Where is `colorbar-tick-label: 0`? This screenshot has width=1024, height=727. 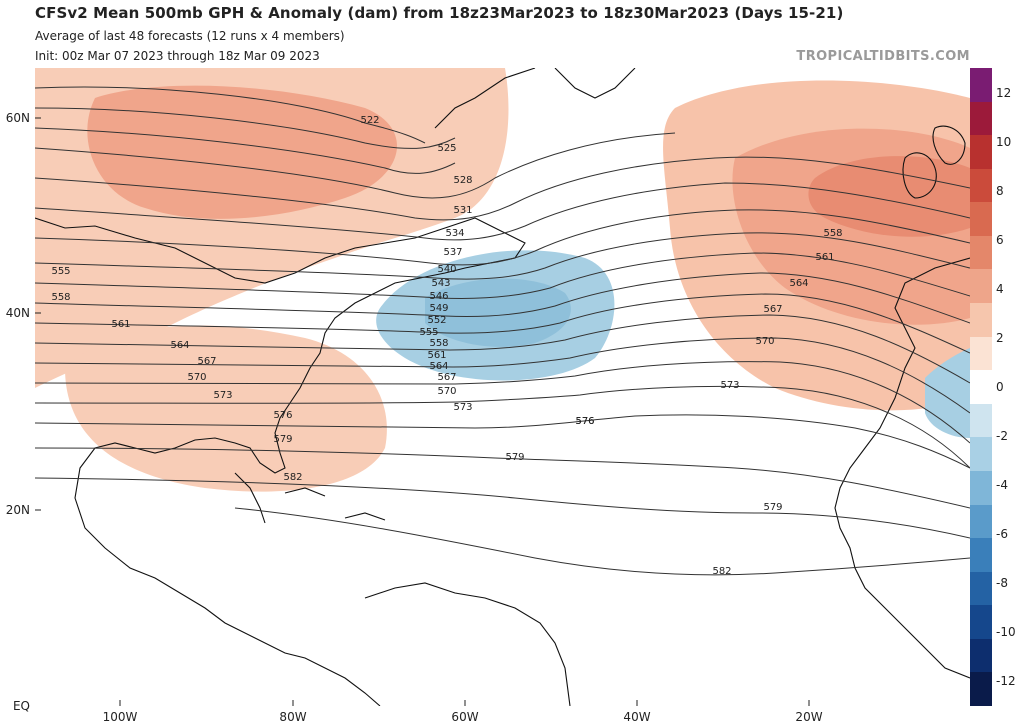
colorbar-tick-label: 0 is located at coordinates (1000, 387).